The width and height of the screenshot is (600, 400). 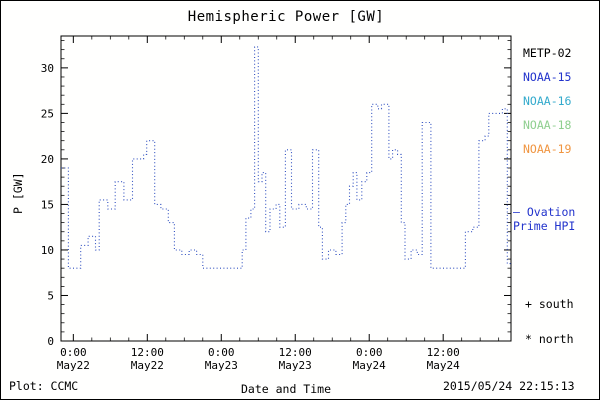 I want to click on y-tick-label: 0, so click(x=50, y=341).